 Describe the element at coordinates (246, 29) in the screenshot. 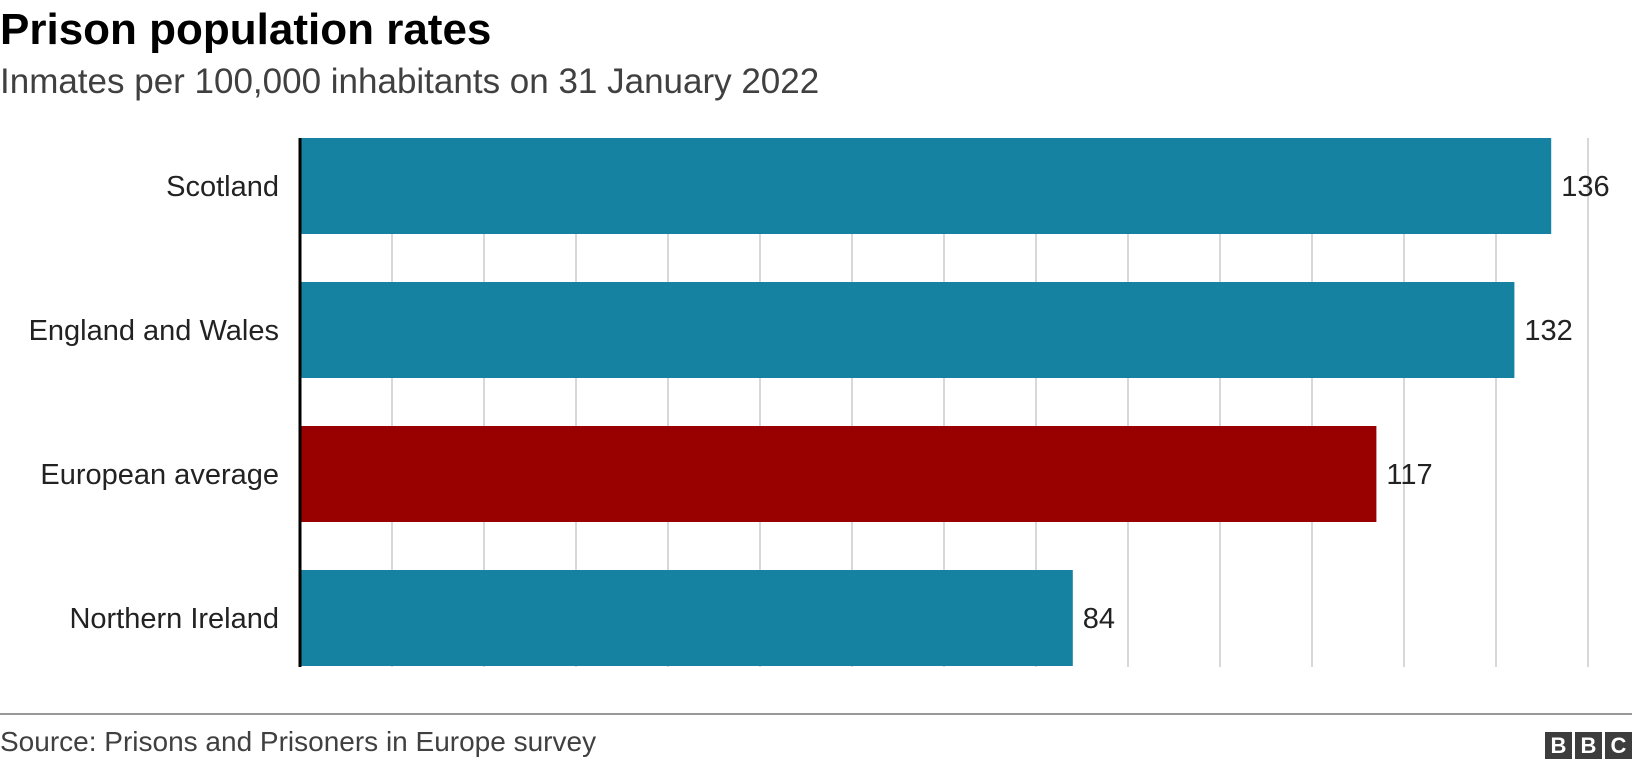

I see `chart-title: Prison population rates` at that location.